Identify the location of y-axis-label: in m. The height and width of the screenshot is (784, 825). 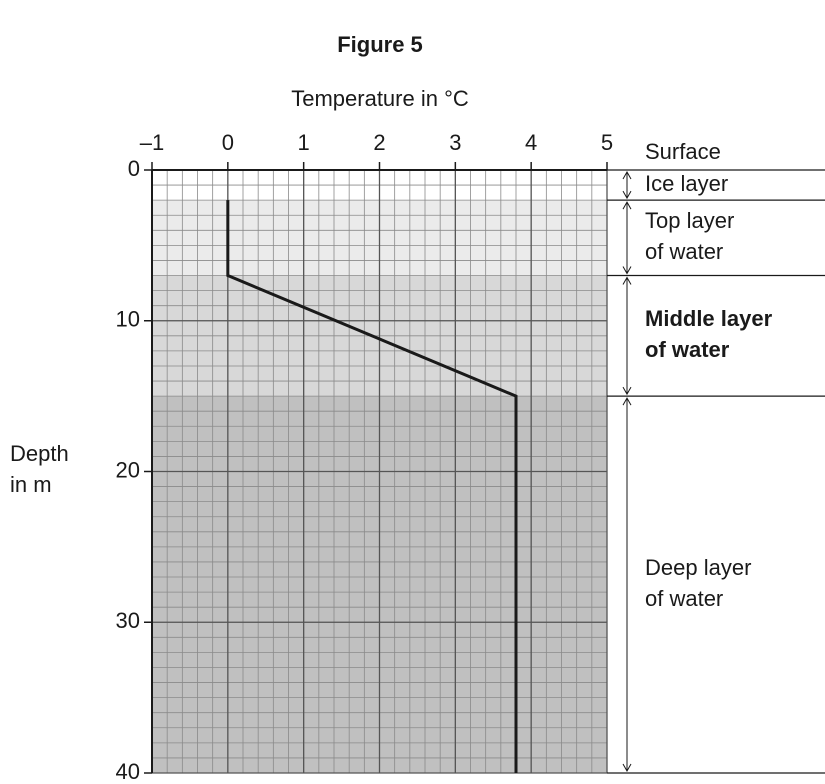
(31, 484).